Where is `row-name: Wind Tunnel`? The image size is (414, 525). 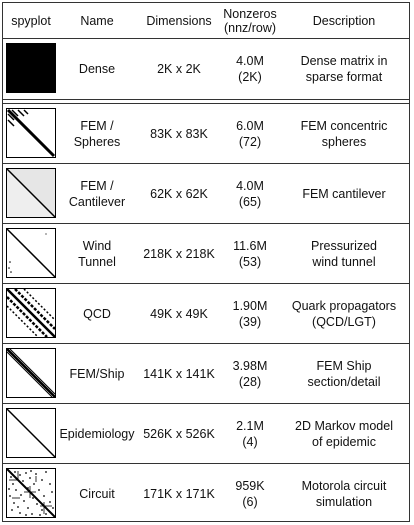 row-name: Wind Tunnel is located at coordinates (97, 253).